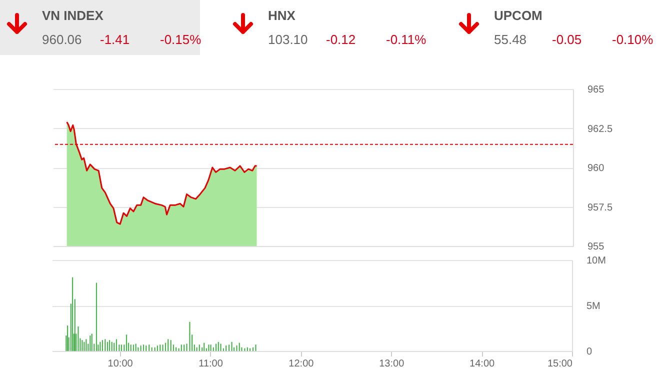 The height and width of the screenshot is (376, 660). Describe the element at coordinates (510, 39) in the screenshot. I see `text: 55.48` at that location.